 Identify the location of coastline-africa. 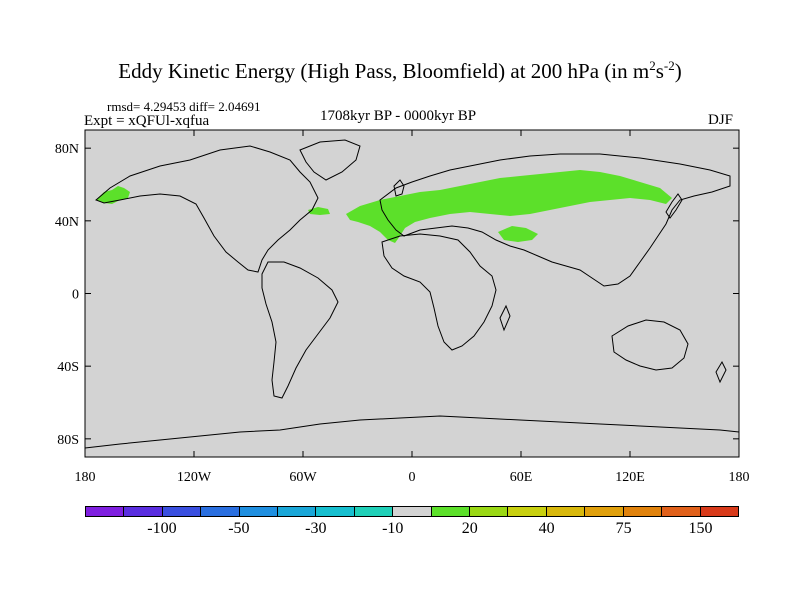
(439, 292).